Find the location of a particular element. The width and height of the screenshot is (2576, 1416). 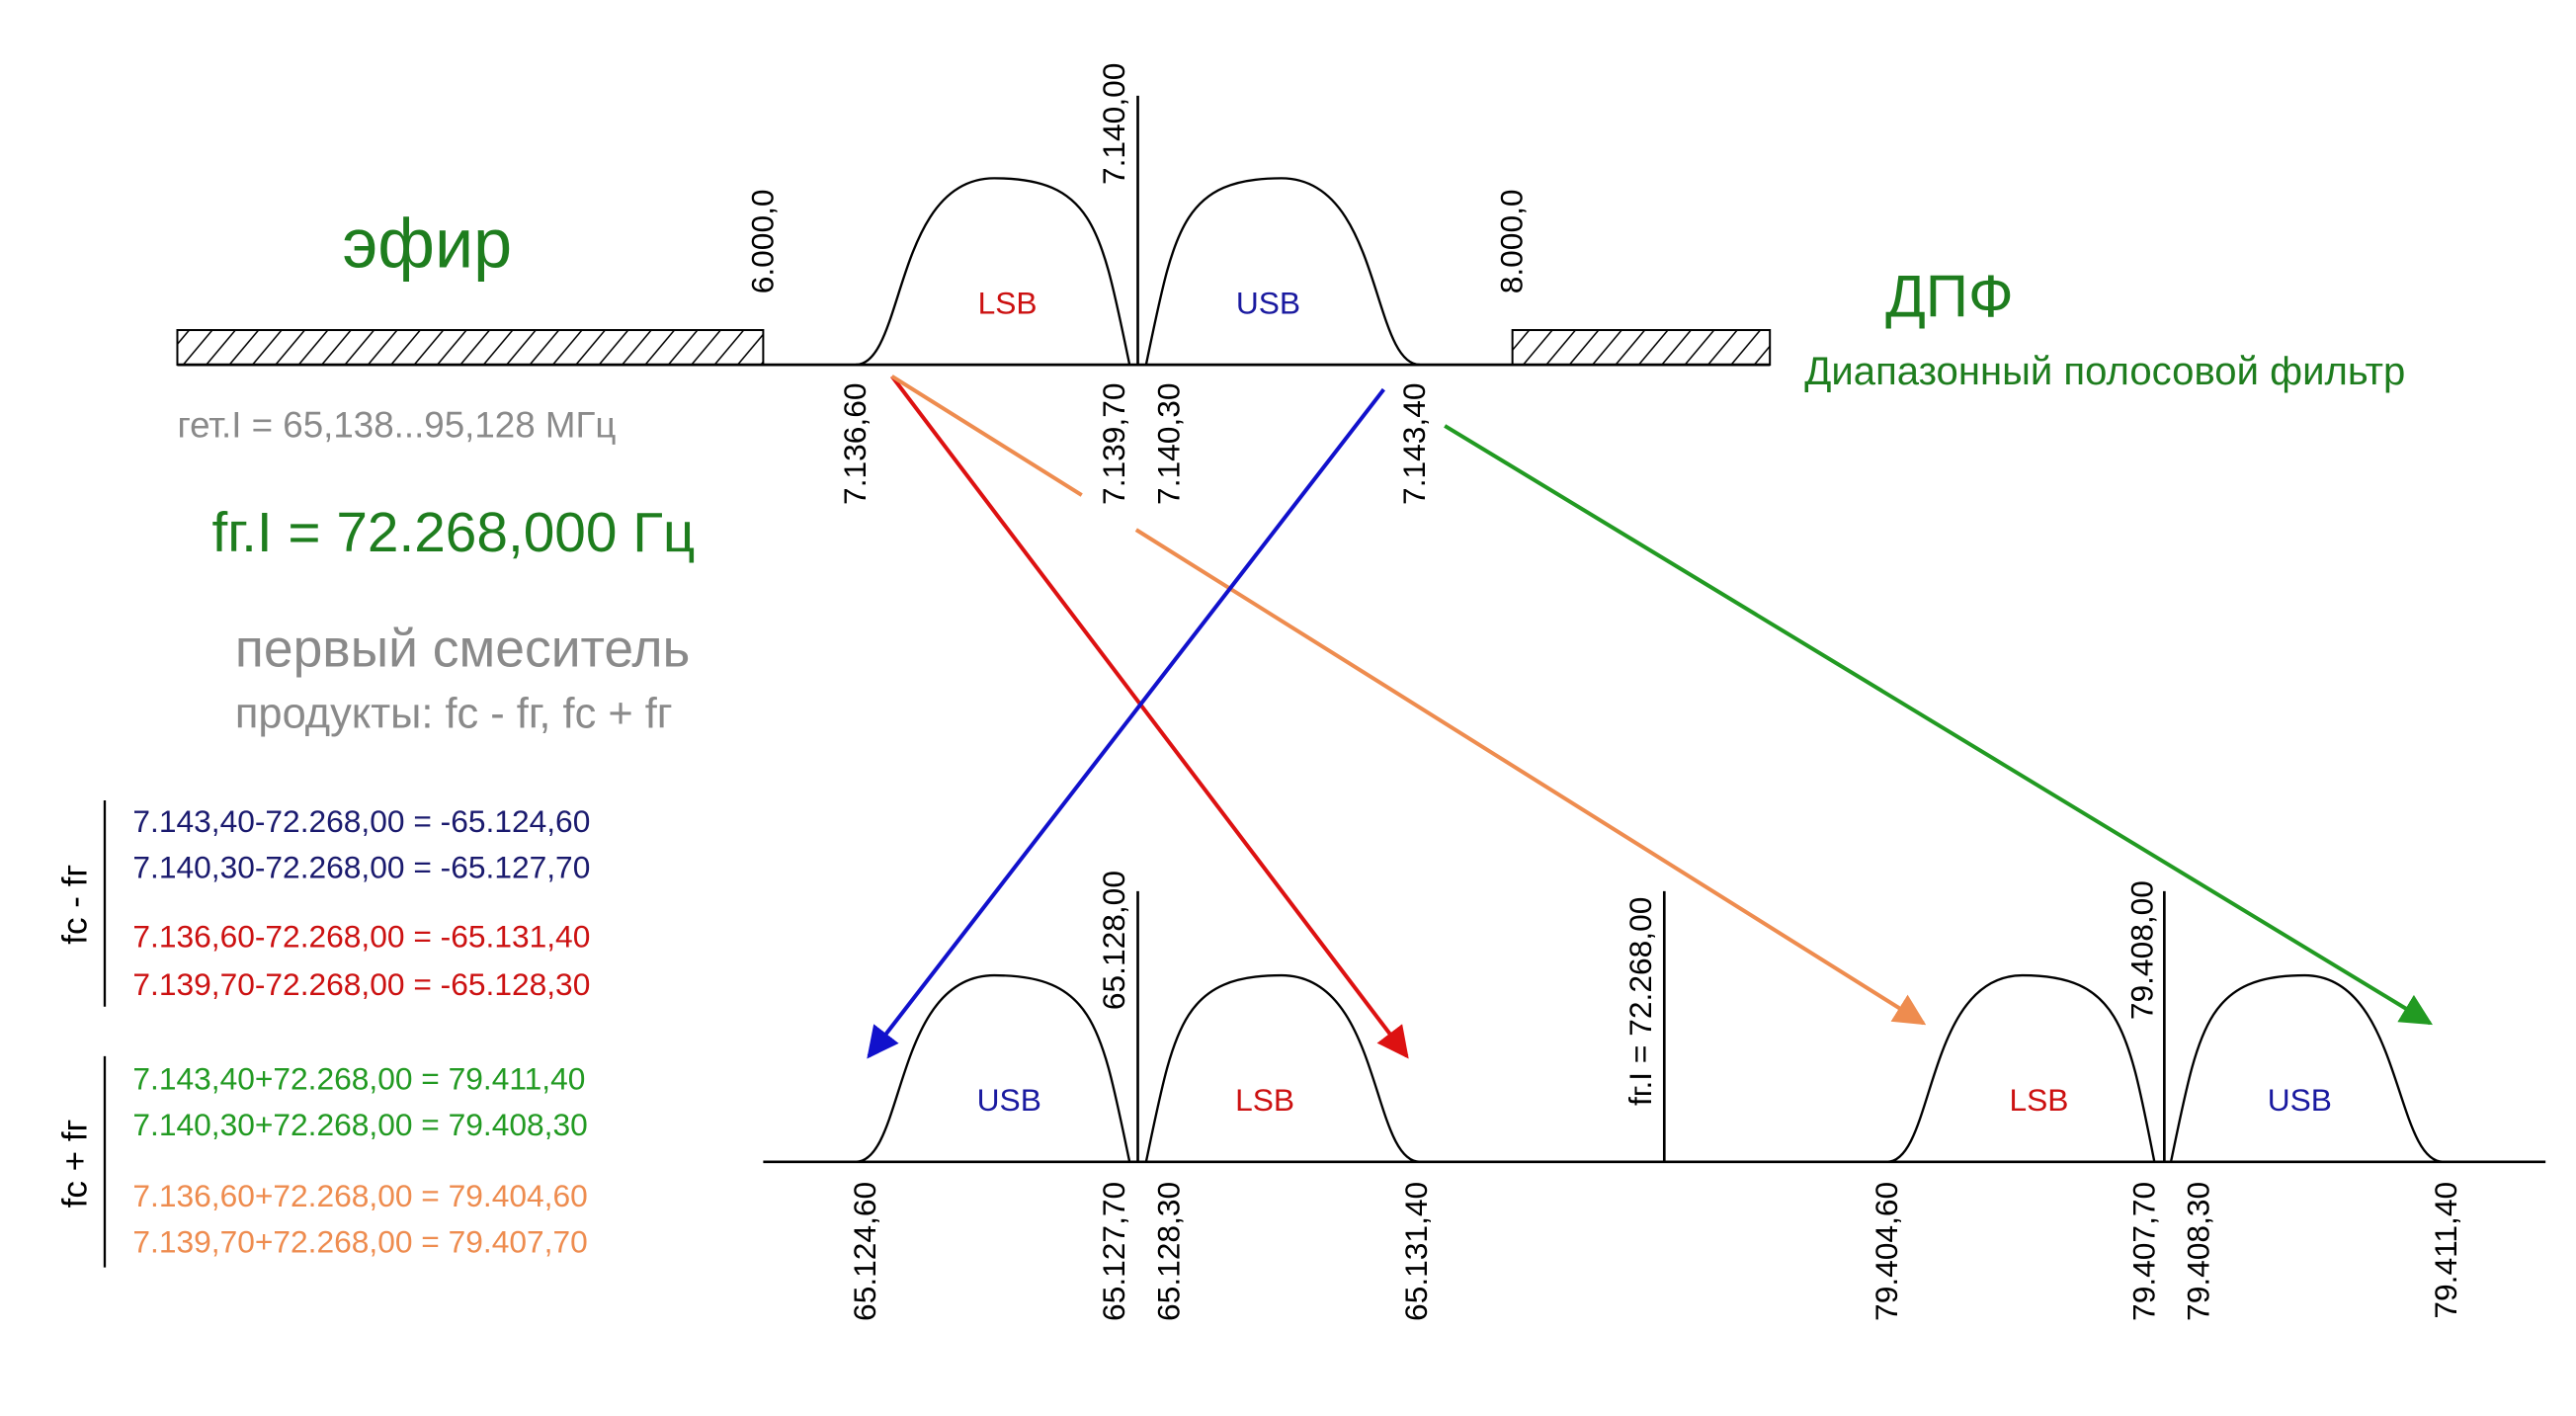

difference-lsb-hump is located at coordinates (1282, 1068).